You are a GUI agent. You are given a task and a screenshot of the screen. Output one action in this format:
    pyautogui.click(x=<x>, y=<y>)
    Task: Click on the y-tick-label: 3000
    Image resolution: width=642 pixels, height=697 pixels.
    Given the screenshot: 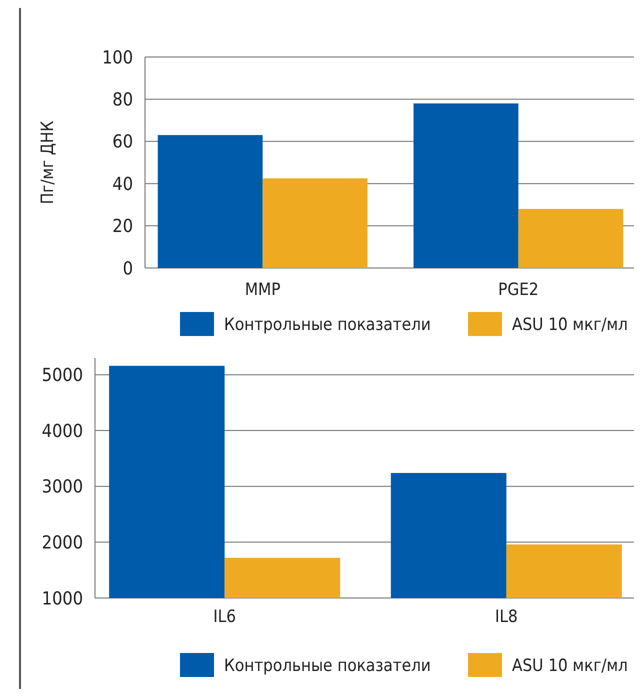 What is the action you would take?
    pyautogui.click(x=62, y=487)
    